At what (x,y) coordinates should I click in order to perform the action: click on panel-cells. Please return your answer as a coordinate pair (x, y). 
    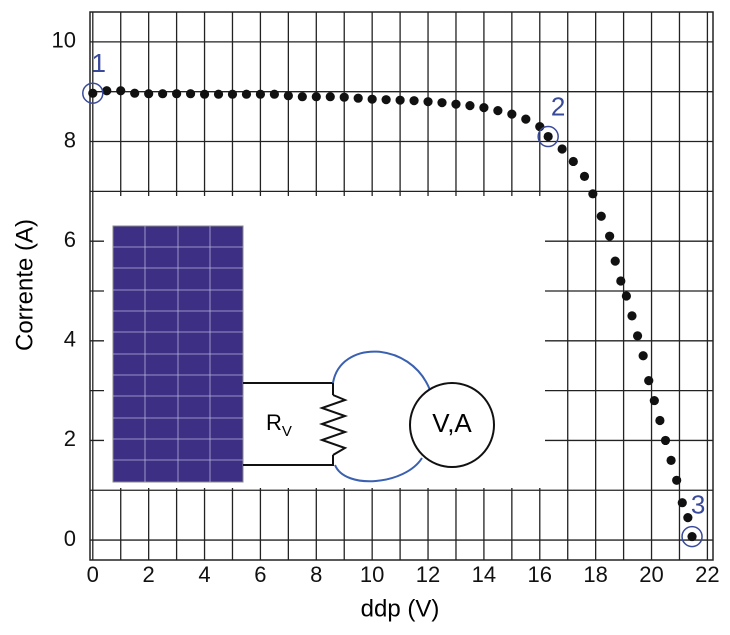
    Looking at the image, I should click on (178, 354).